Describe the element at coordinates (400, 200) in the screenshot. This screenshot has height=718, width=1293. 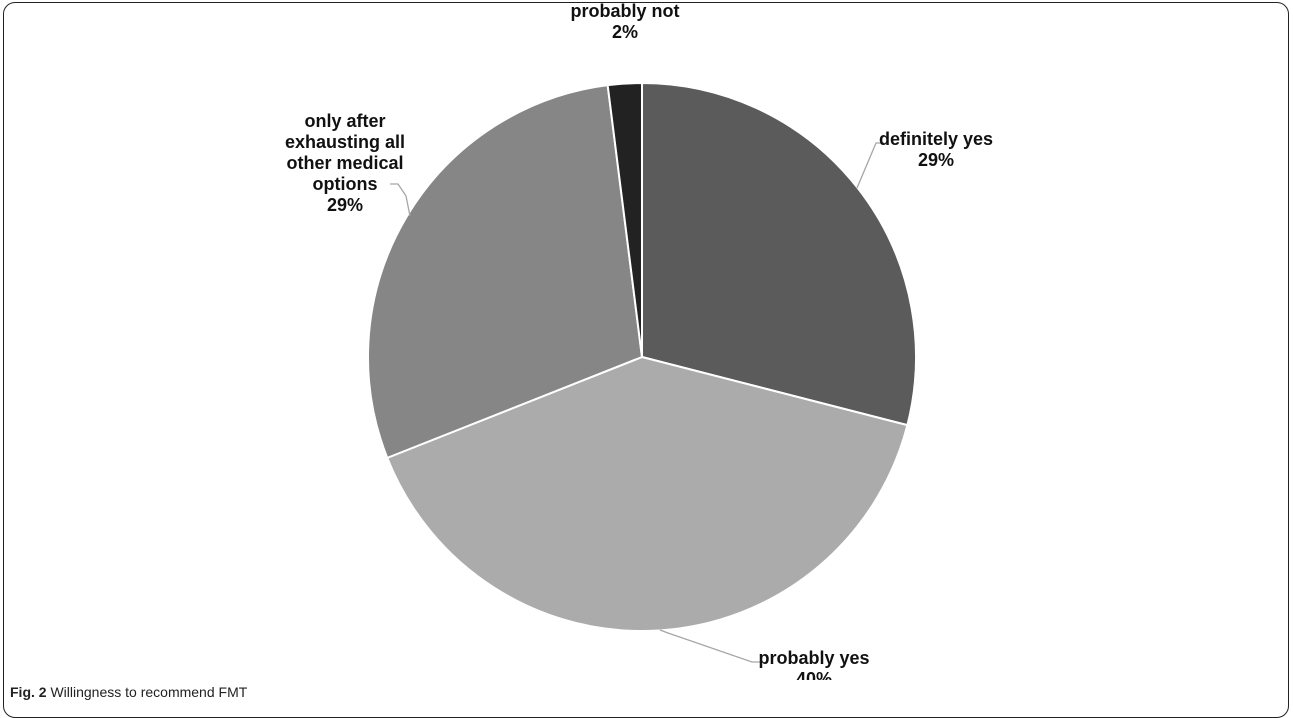
I see `leader-line-only-after-exhausting-all-other-medical-options` at that location.